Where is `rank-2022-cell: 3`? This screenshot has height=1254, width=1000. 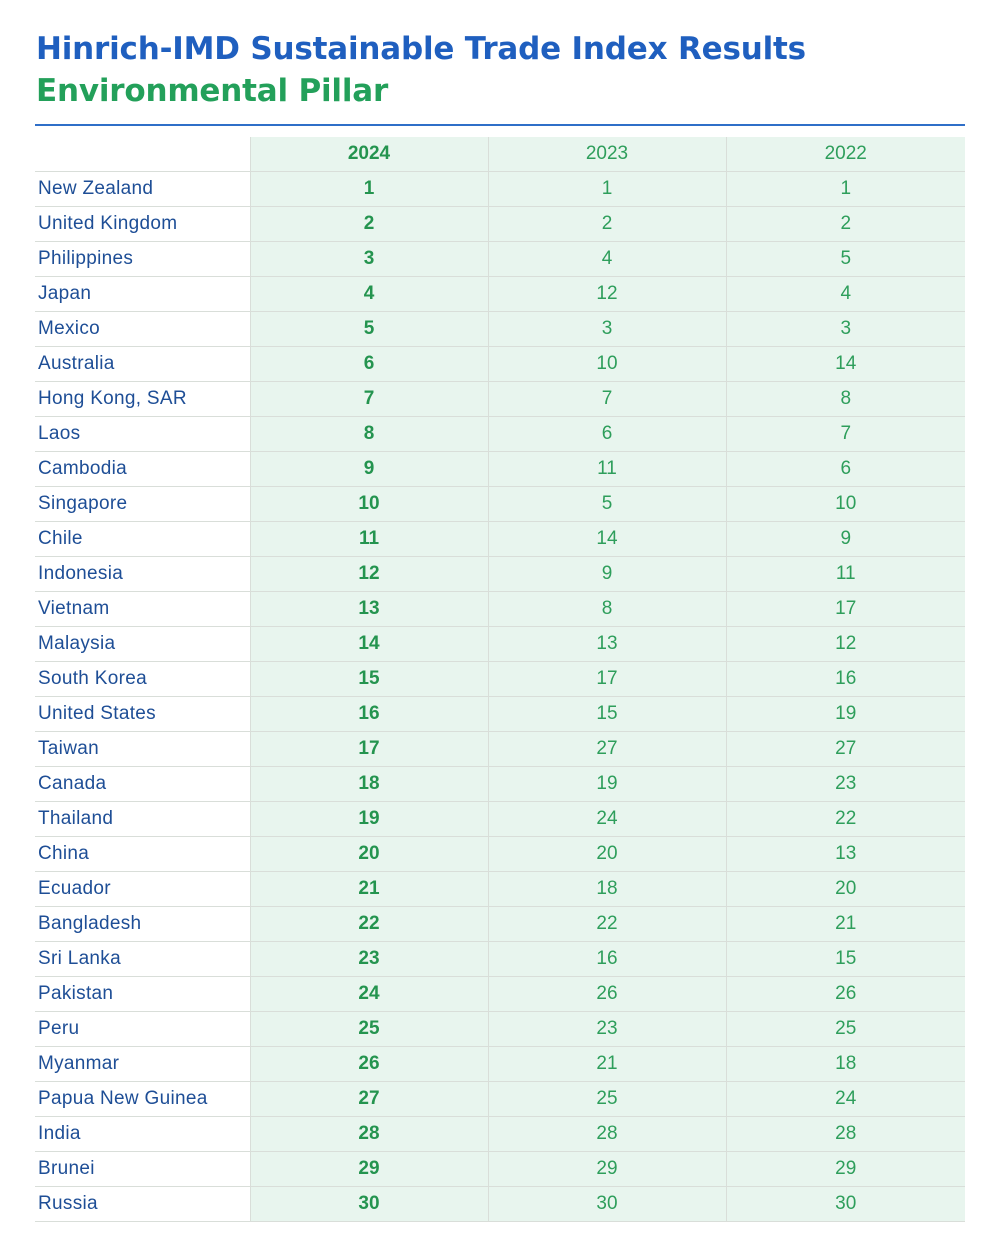
rank-2022-cell: 3 is located at coordinates (845, 329).